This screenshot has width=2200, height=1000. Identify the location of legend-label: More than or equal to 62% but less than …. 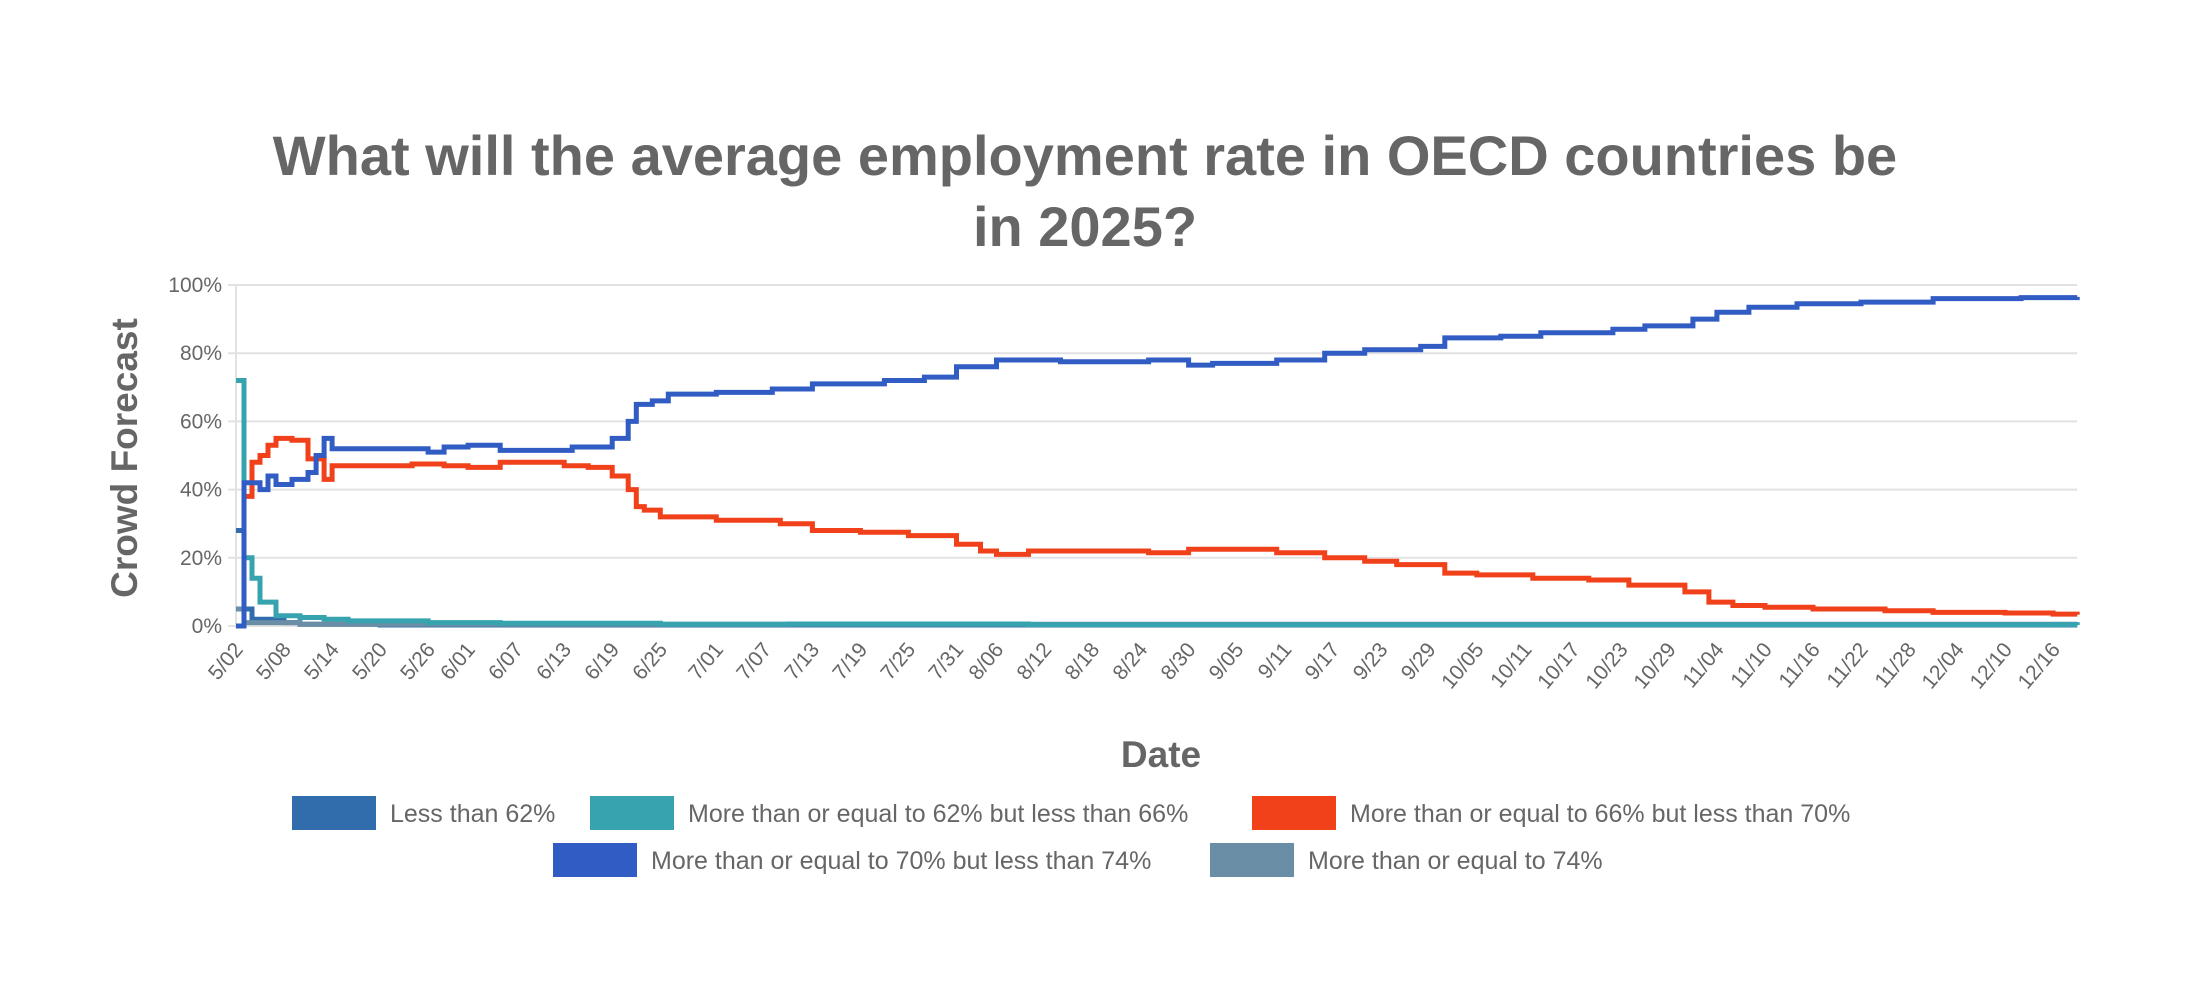
(938, 814).